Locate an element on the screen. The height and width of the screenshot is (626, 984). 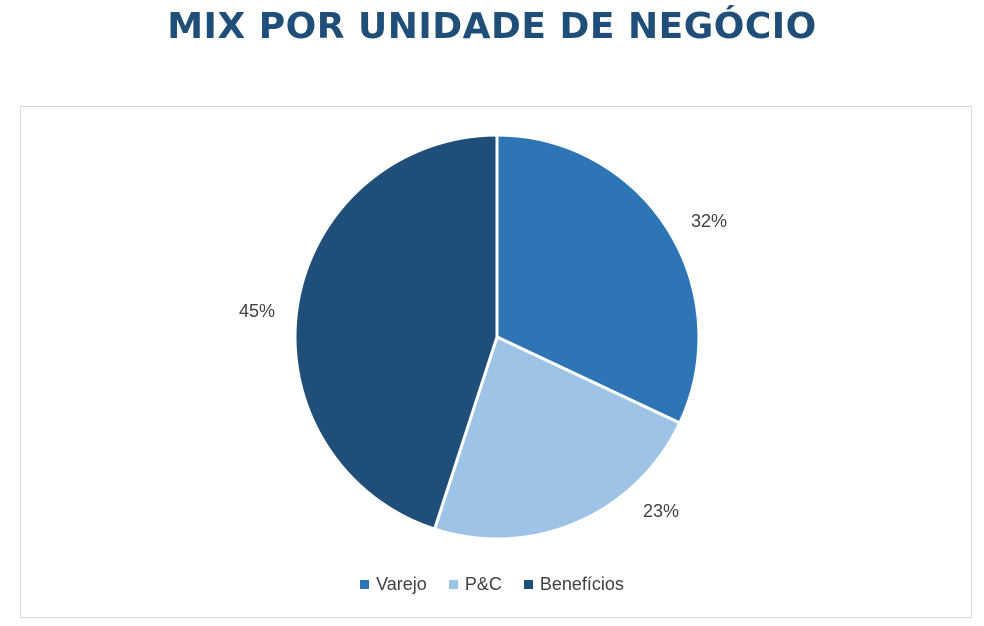
legend-label: Varejo is located at coordinates (401, 584).